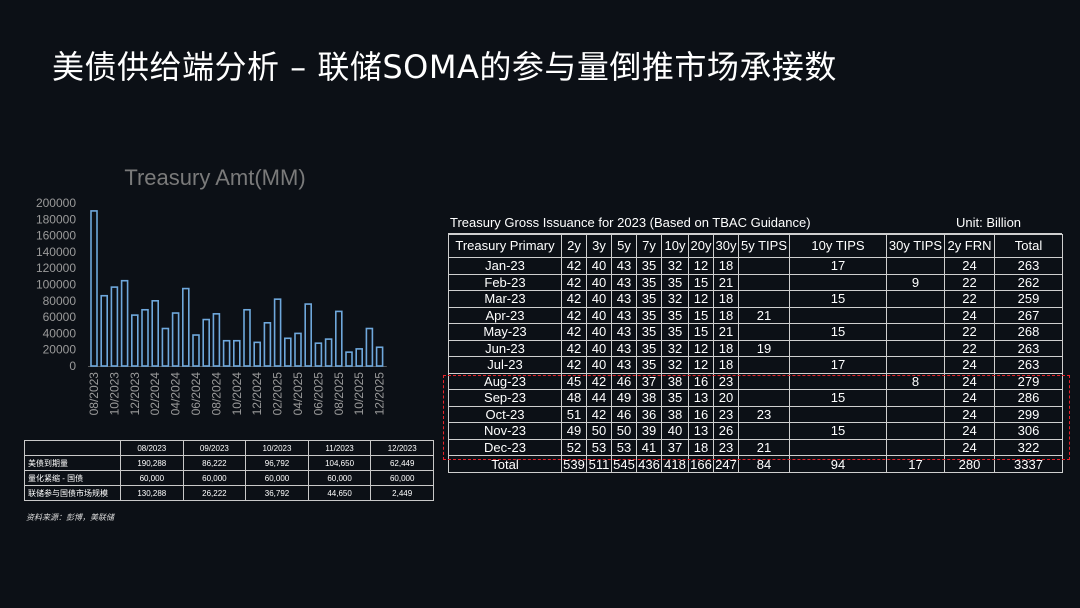  I want to click on y-tick-label: 200000, so click(56, 203).